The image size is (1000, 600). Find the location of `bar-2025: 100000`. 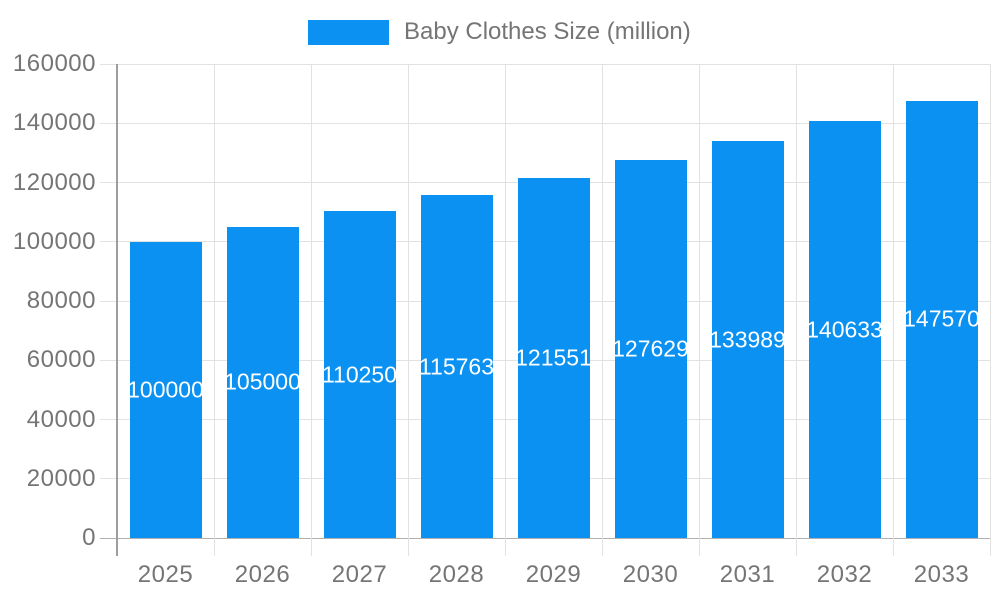

bar-2025: 100000 is located at coordinates (165, 389).